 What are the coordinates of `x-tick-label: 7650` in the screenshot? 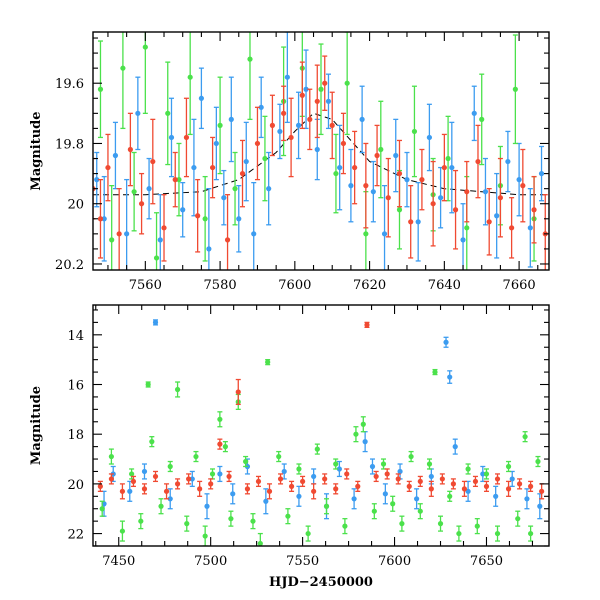 It's located at (486, 561).